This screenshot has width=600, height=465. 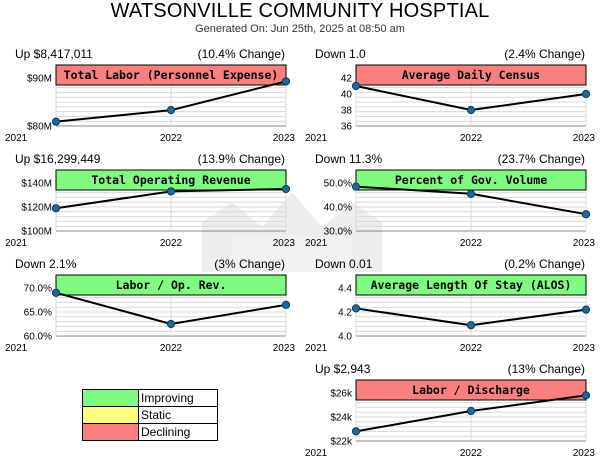 What do you see at coordinates (178, 398) in the screenshot?
I see `legend-label-improving: Improving` at bounding box center [178, 398].